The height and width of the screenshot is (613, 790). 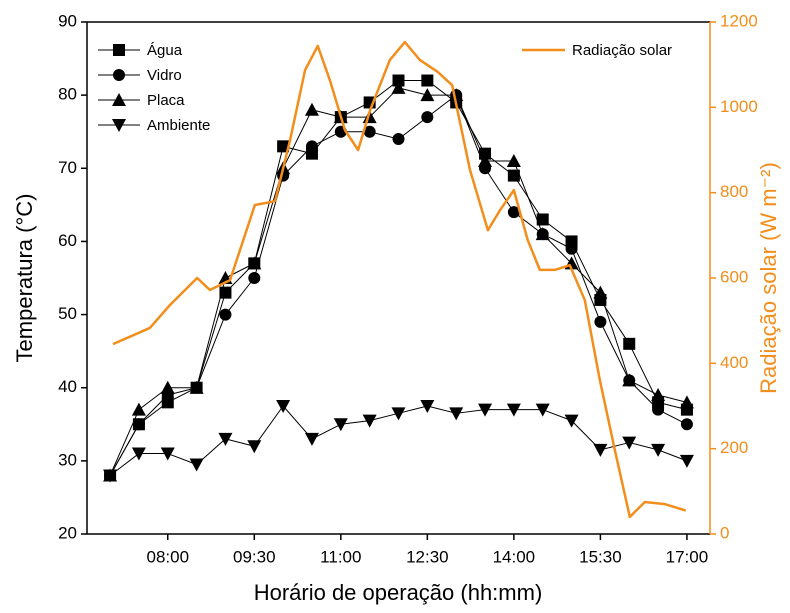 I want to click on y-tick-label: 50, so click(x=67, y=313).